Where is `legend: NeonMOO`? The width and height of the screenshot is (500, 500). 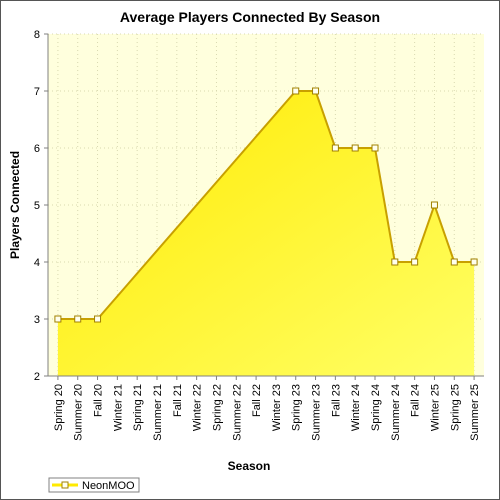
legend: NeonMOO is located at coordinates (94, 485).